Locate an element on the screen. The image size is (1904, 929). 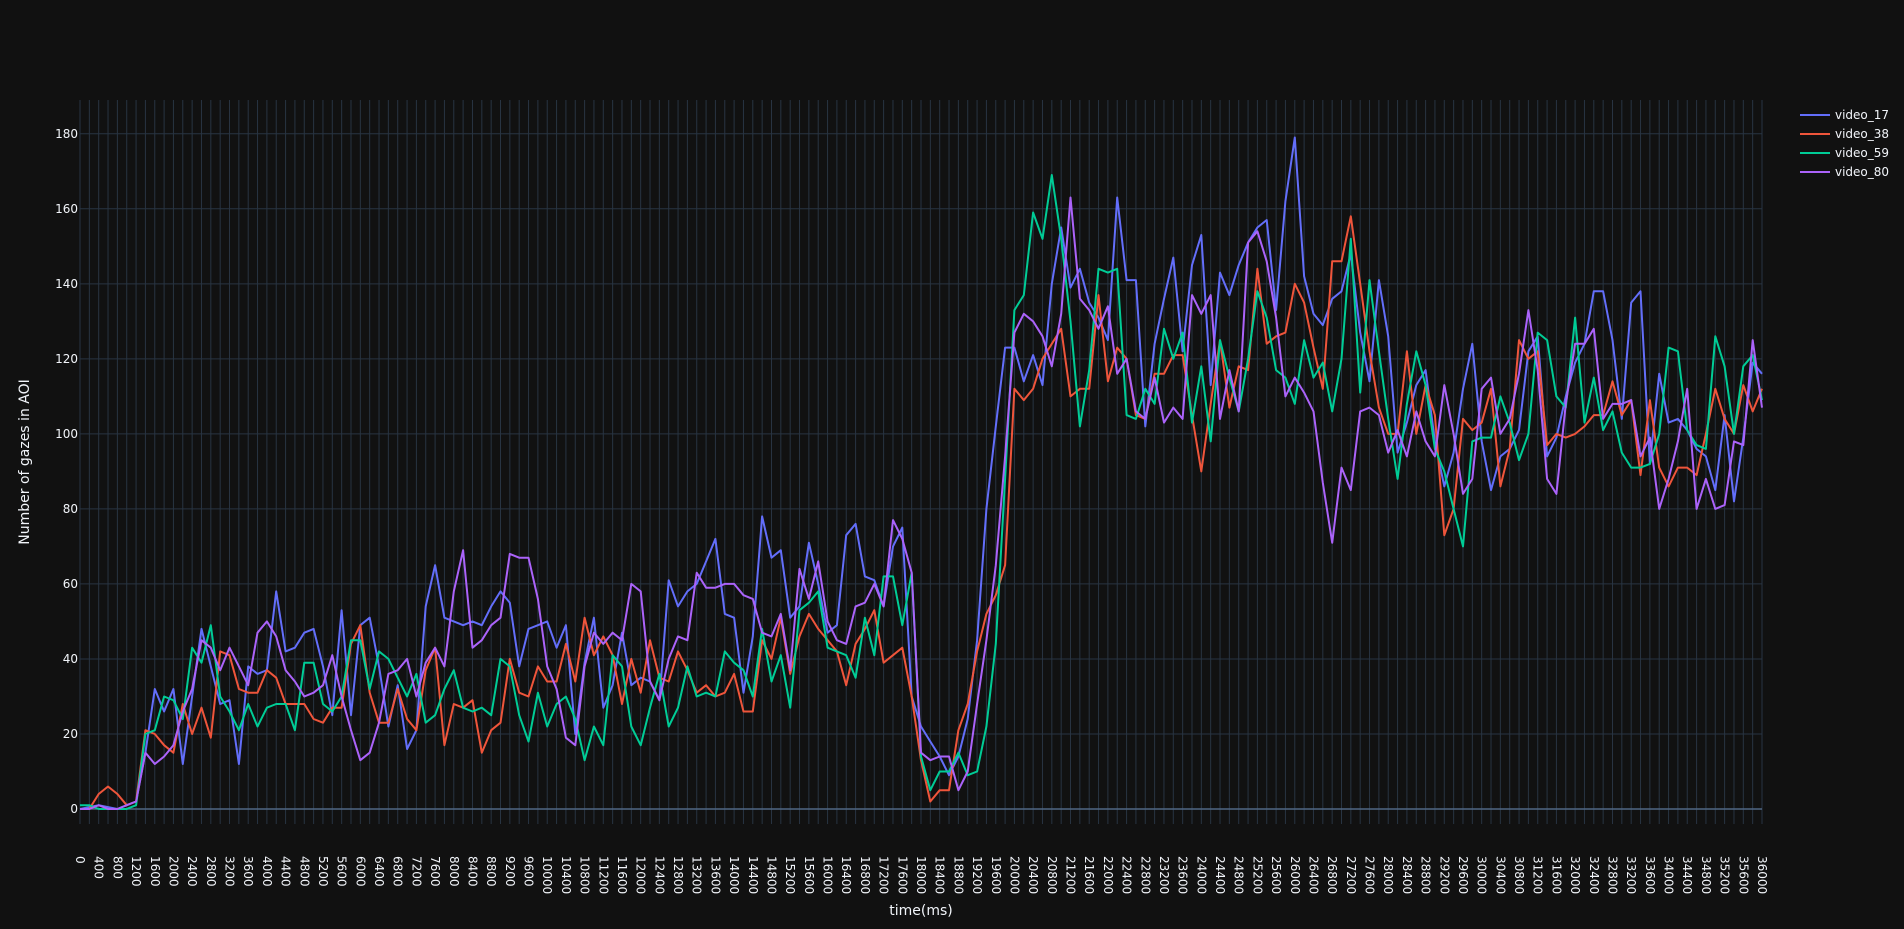
y-tick-label: 100 is located at coordinates (66, 434).